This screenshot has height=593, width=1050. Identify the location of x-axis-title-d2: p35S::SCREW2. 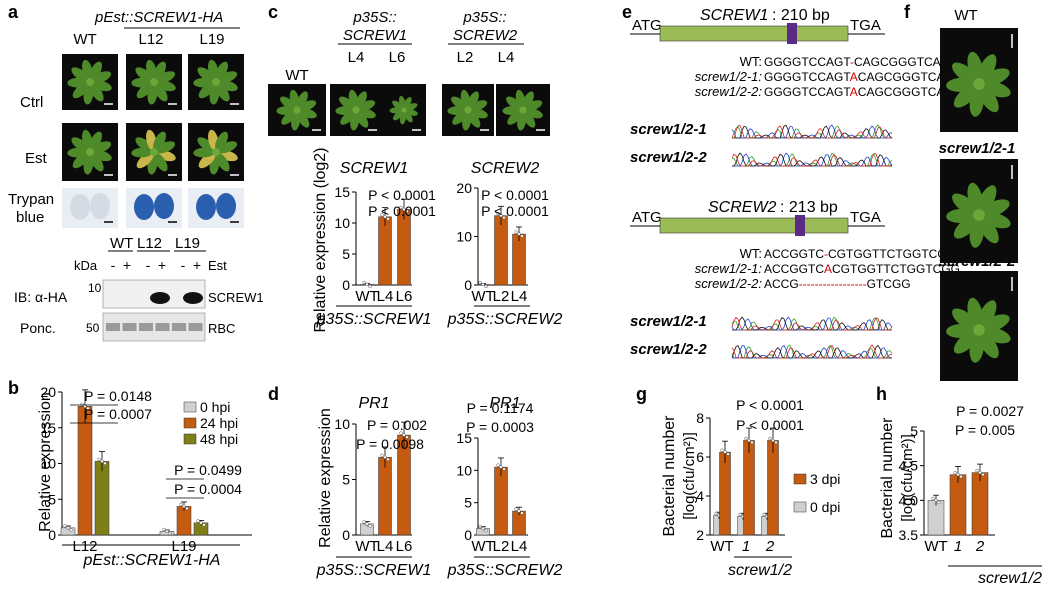
(505, 570).